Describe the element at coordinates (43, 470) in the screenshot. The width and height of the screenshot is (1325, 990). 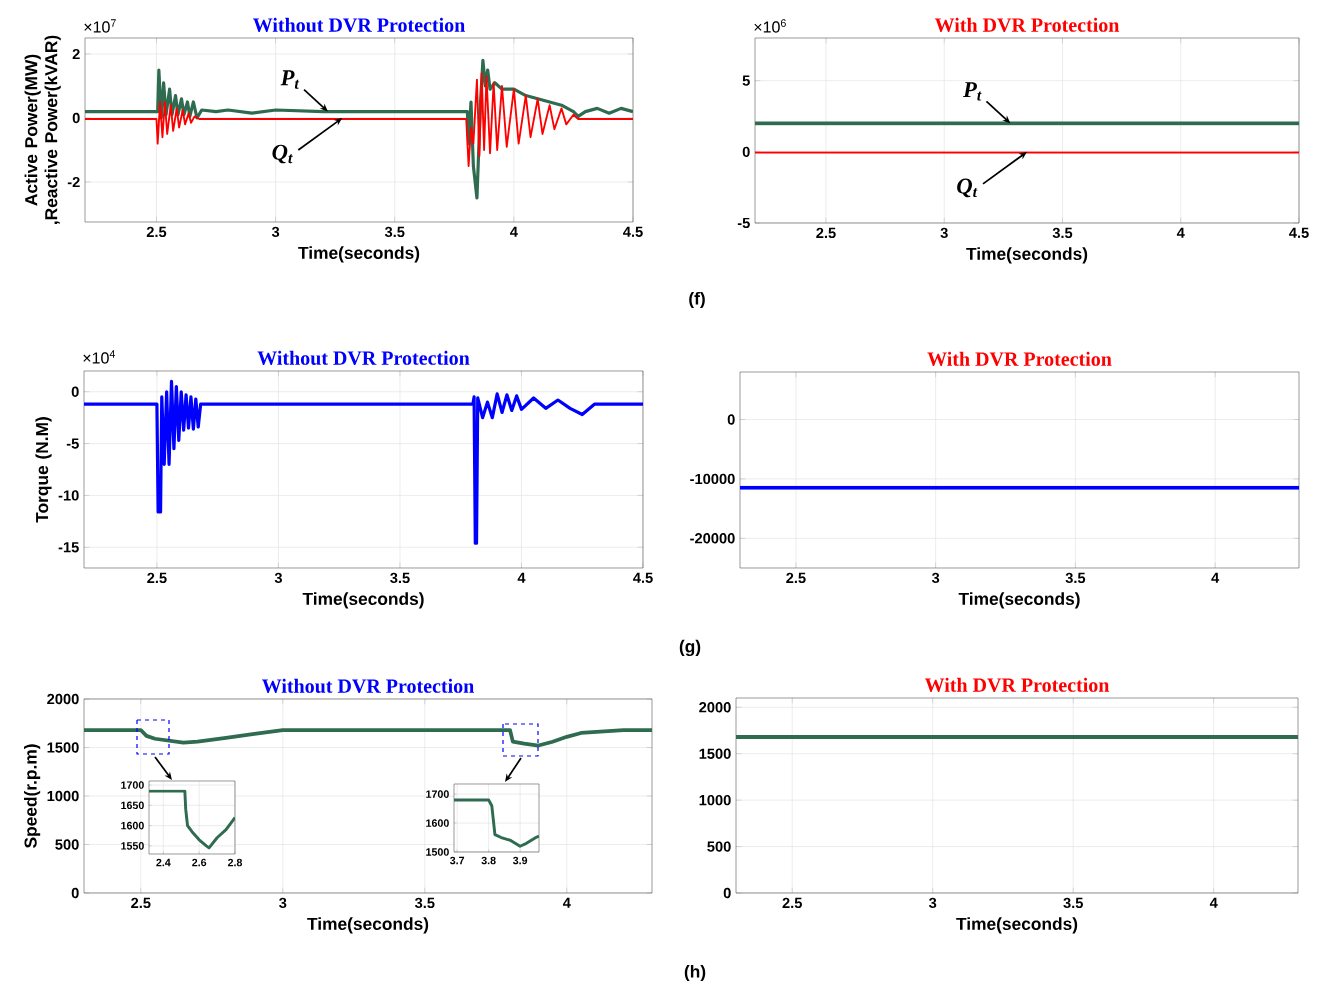
I see `y-axis-title: Torque (N.M)` at that location.